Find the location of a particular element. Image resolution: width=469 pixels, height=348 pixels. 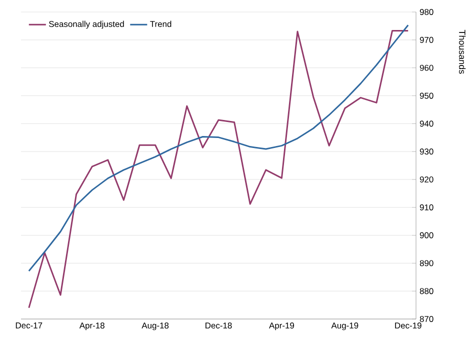

y-tick-label: 930 is located at coordinates (427, 151).